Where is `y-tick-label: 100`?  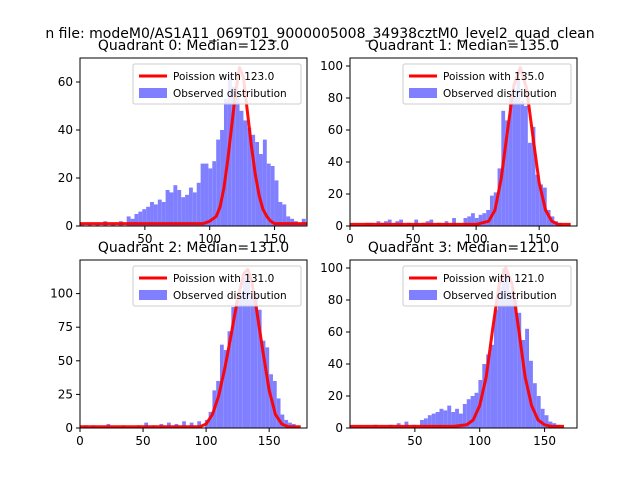
y-tick-label: 100 is located at coordinates (61, 294).